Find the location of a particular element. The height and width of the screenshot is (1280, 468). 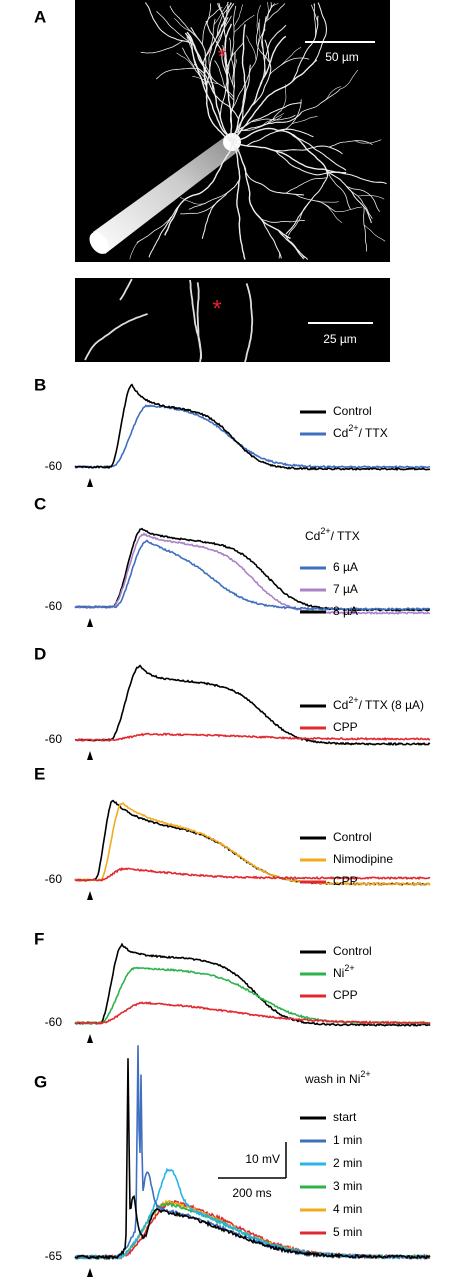

legend-label: Ni2+ is located at coordinates (344, 971).